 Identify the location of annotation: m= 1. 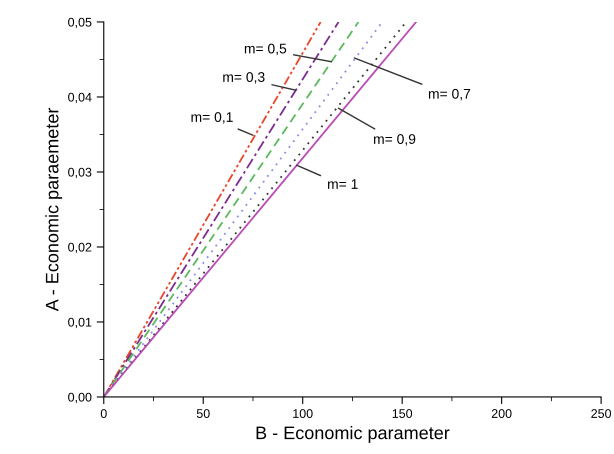
(343, 184).